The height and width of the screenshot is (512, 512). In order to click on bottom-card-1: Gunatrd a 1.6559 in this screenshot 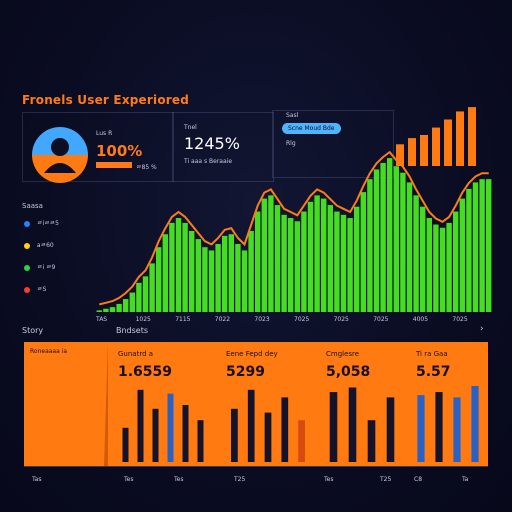, I will do `click(162, 404)`.